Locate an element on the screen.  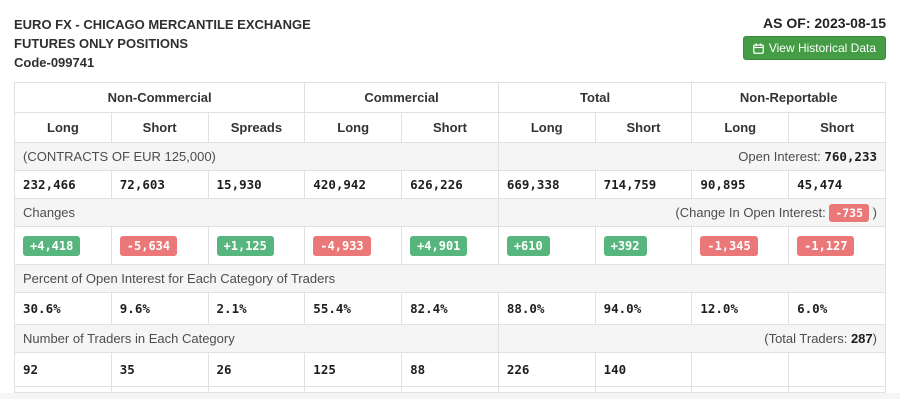
percent-cell: 2.1% is located at coordinates (256, 308).